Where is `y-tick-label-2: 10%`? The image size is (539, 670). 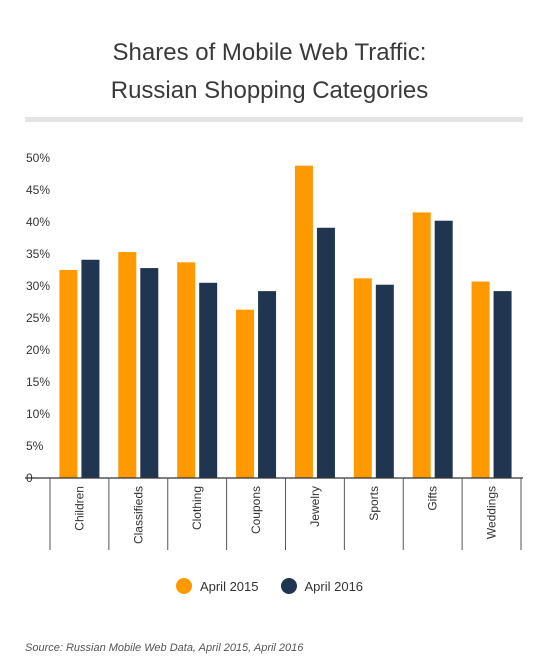
y-tick-label-2: 10% is located at coordinates (38, 414).